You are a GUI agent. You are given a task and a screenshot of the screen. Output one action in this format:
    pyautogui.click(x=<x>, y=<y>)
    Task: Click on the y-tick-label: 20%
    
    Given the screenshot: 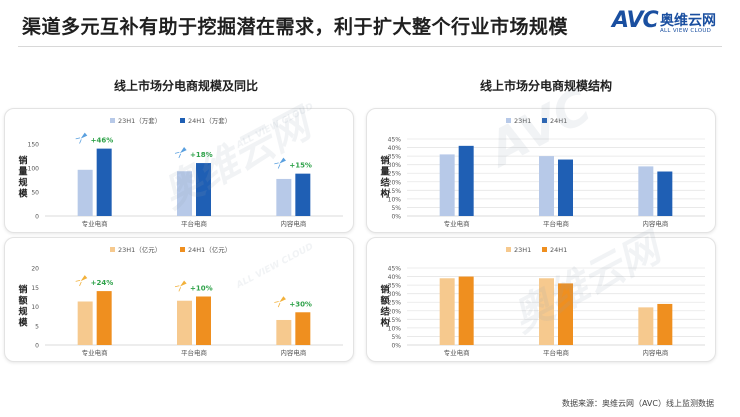 What is the action you would take?
    pyautogui.click(x=395, y=311)
    